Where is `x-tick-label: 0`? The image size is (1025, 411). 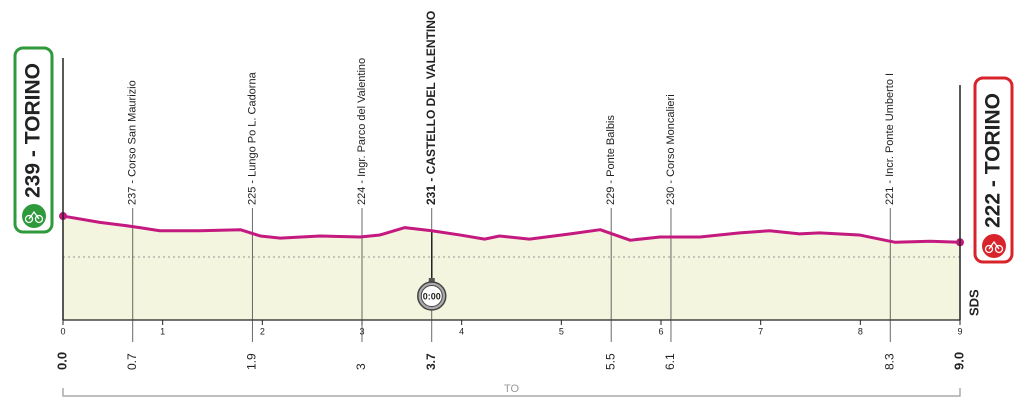
x-tick-label: 0 is located at coordinates (62, 331).